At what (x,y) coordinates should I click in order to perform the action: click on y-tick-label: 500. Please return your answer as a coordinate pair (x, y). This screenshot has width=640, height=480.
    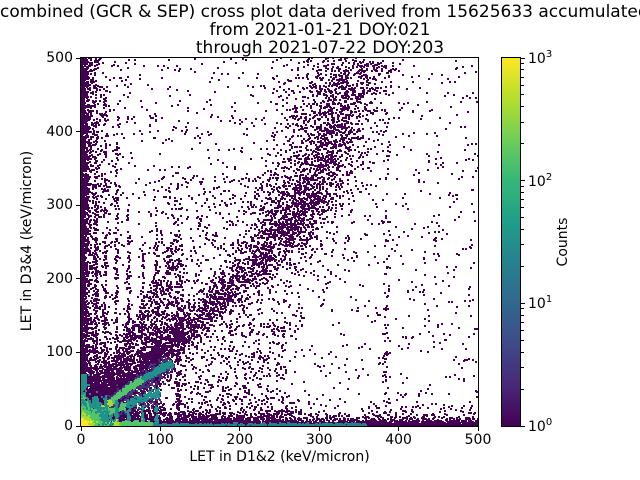
    Looking at the image, I should click on (59, 58).